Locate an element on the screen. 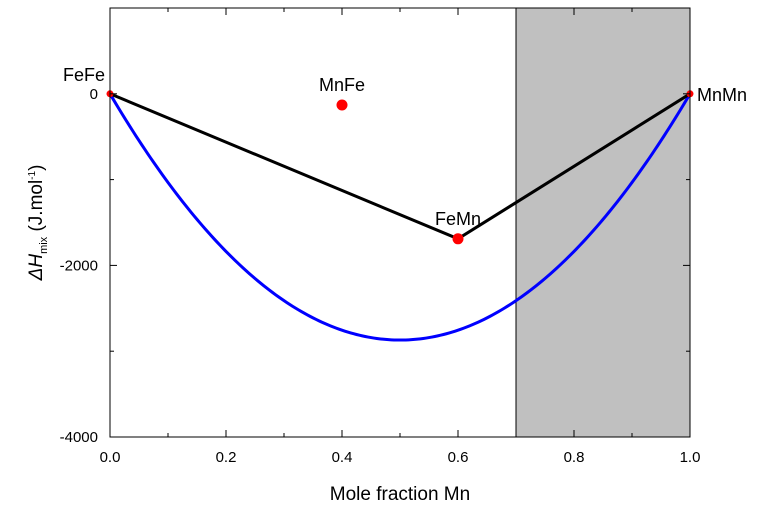  x-tick-label: 0.2 is located at coordinates (226, 457).